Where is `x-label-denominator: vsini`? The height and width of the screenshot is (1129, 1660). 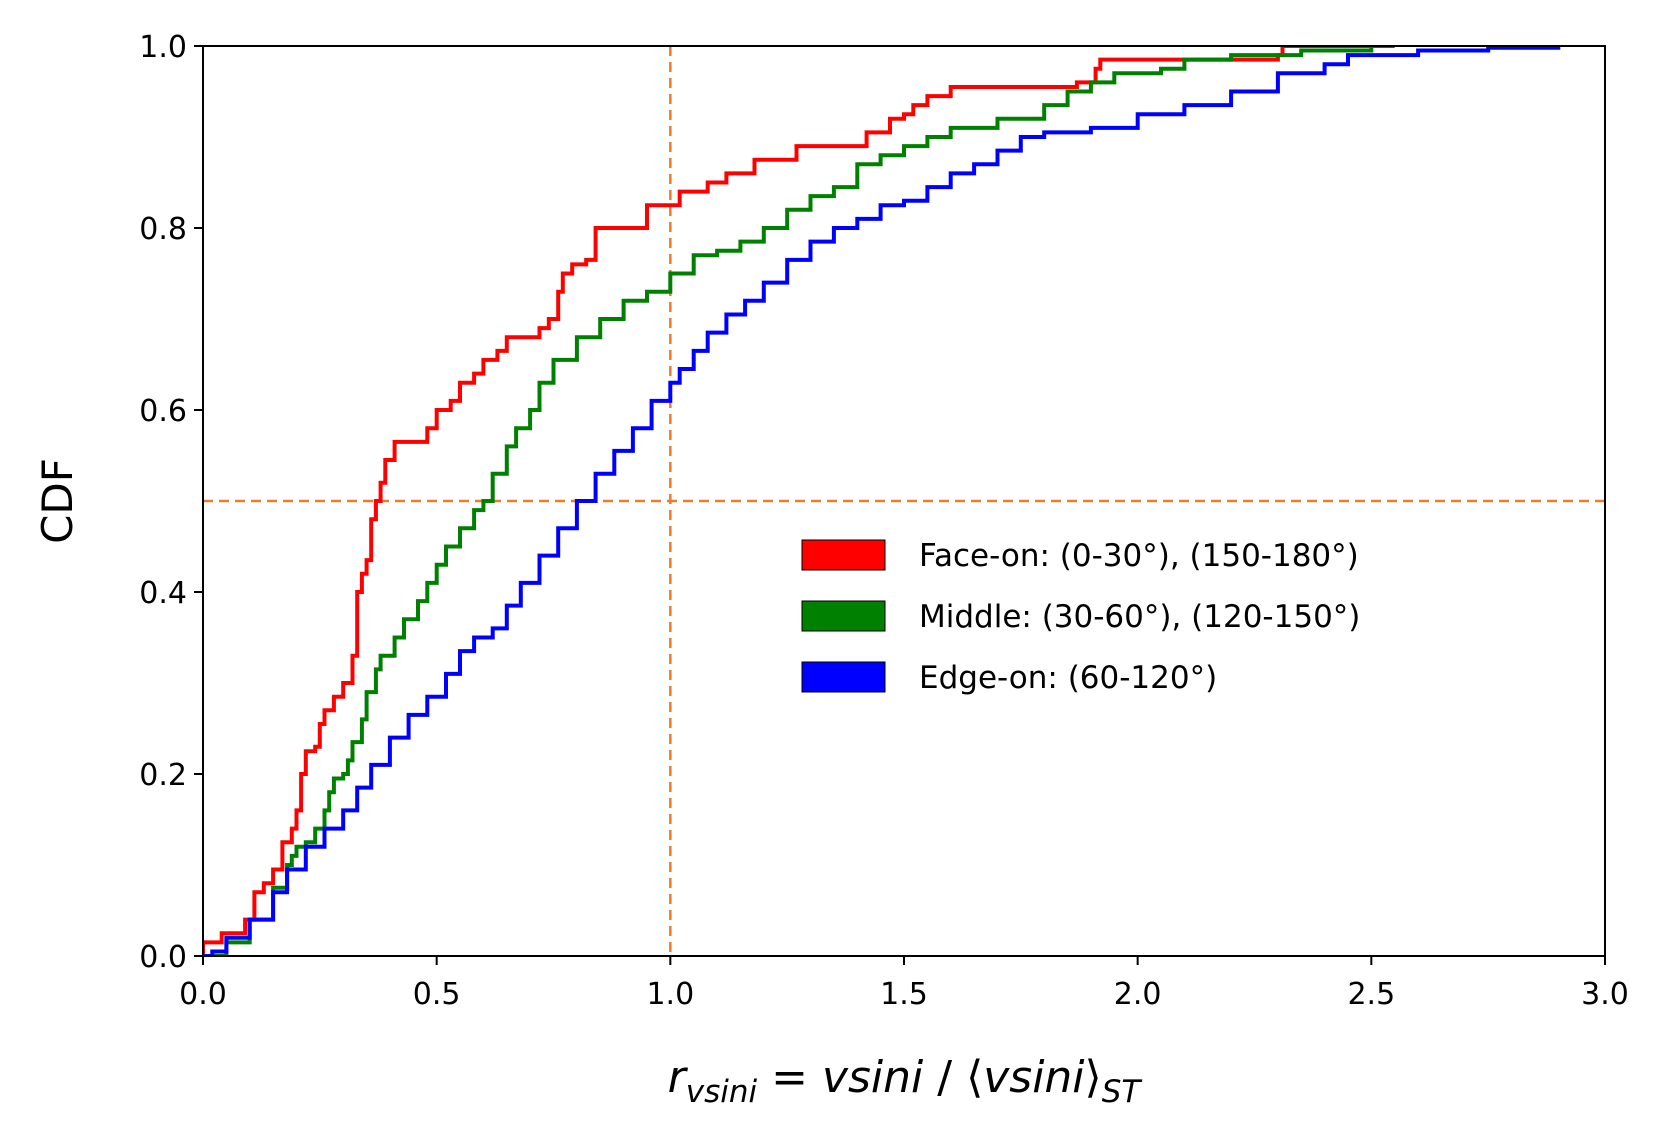
x-label-denominator: vsini is located at coordinates (1034, 1077).